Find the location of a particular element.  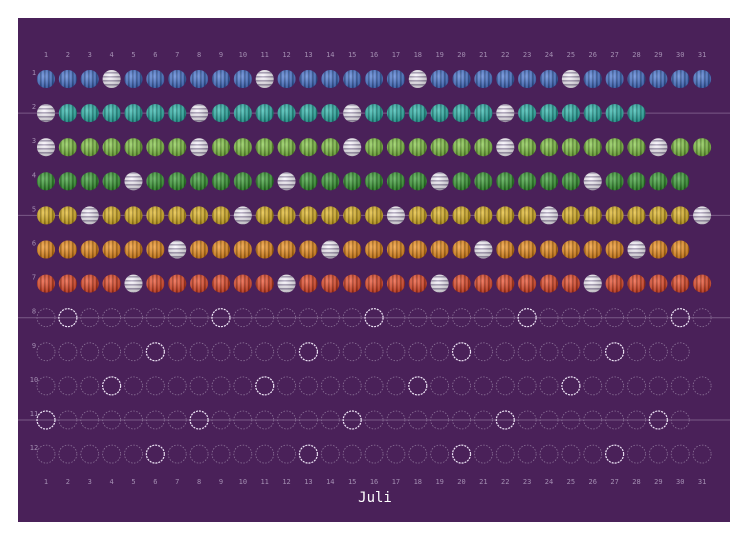

day-number: 14 is located at coordinates (330, 482).